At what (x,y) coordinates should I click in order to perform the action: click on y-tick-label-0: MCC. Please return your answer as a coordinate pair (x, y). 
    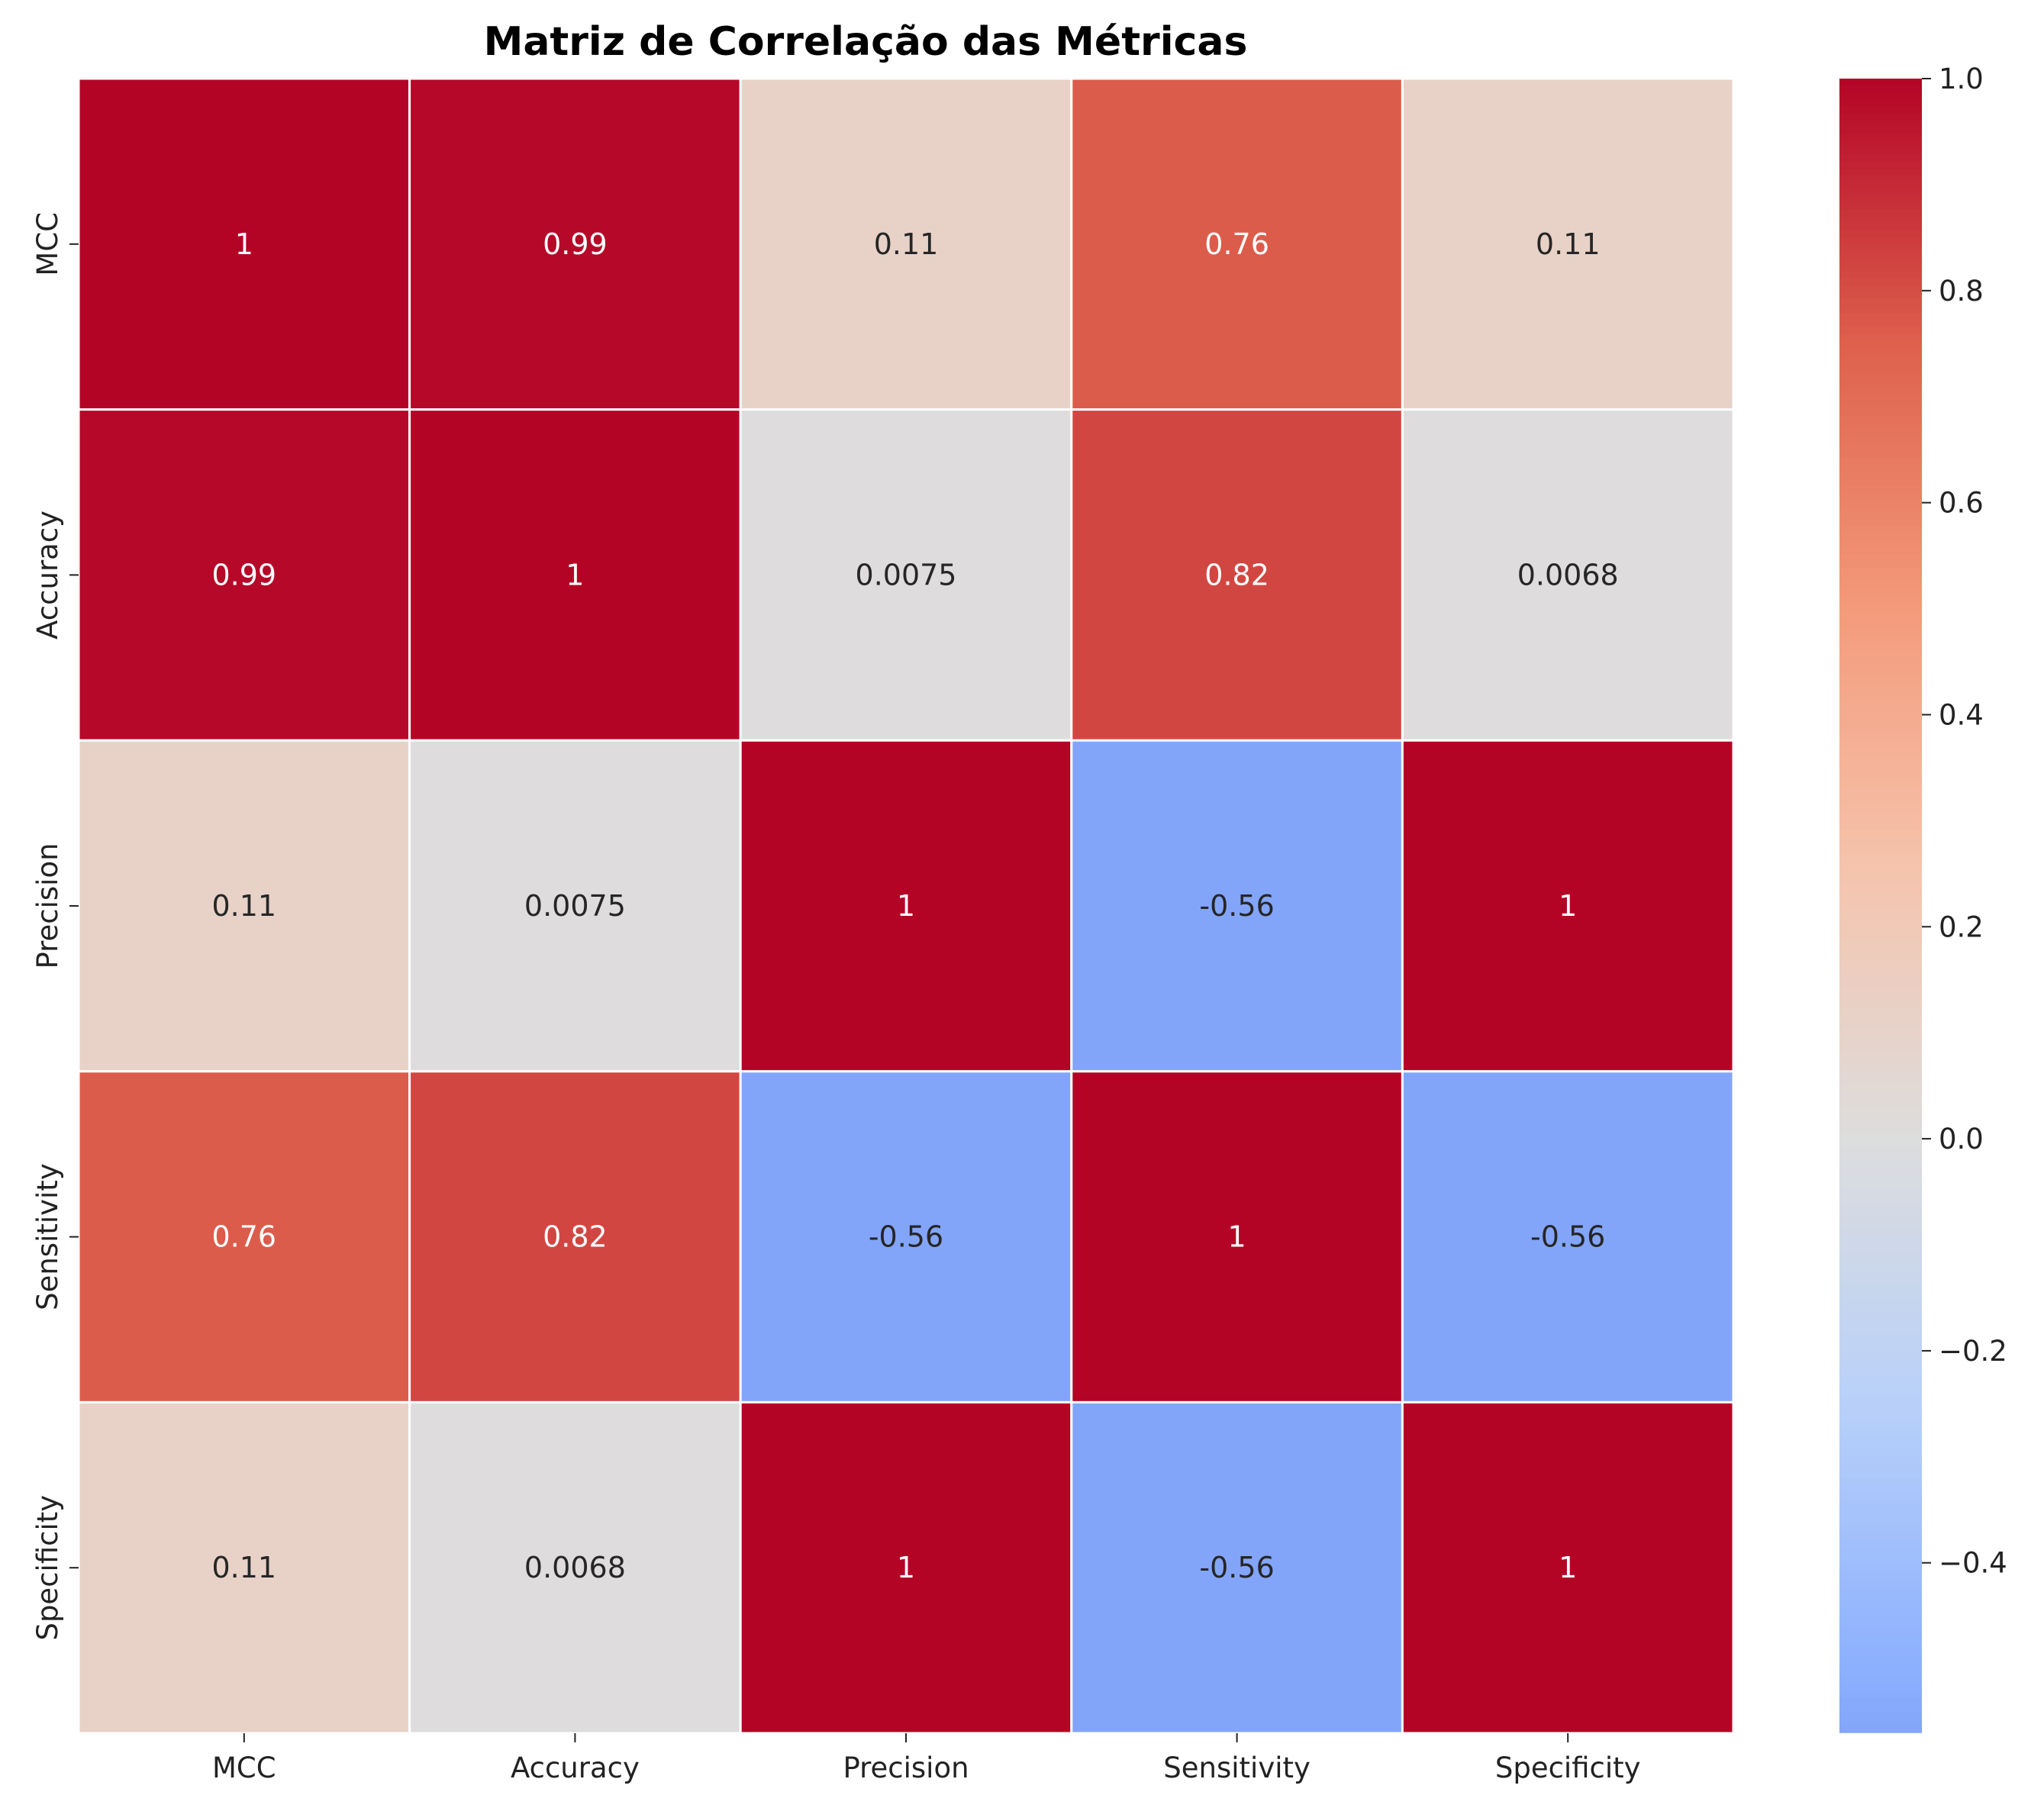
    Looking at the image, I should click on (47, 244).